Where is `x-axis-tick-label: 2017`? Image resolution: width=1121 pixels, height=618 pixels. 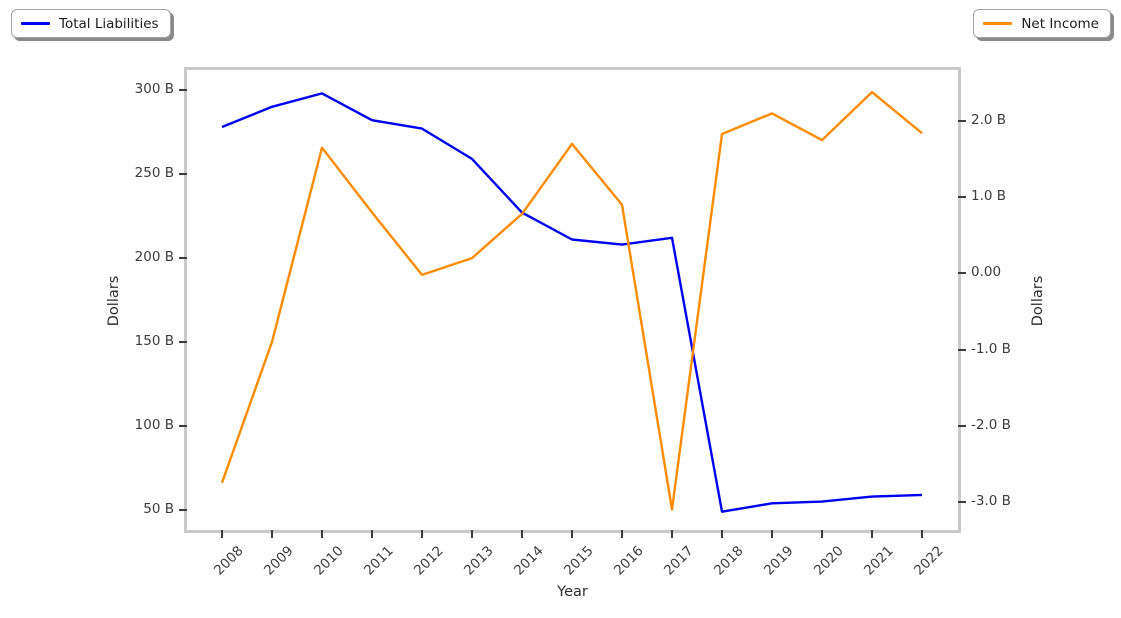
x-axis-tick-label: 2017 is located at coordinates (678, 561).